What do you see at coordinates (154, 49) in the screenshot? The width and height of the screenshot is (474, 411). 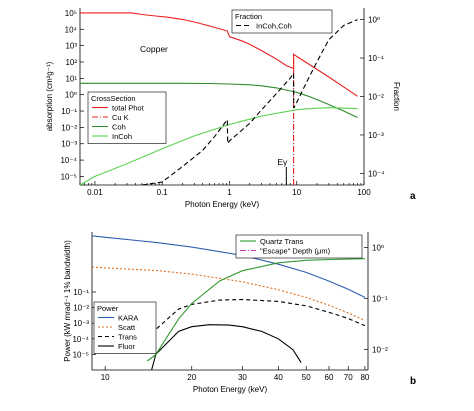 I see `material-annotation: Copper` at bounding box center [154, 49].